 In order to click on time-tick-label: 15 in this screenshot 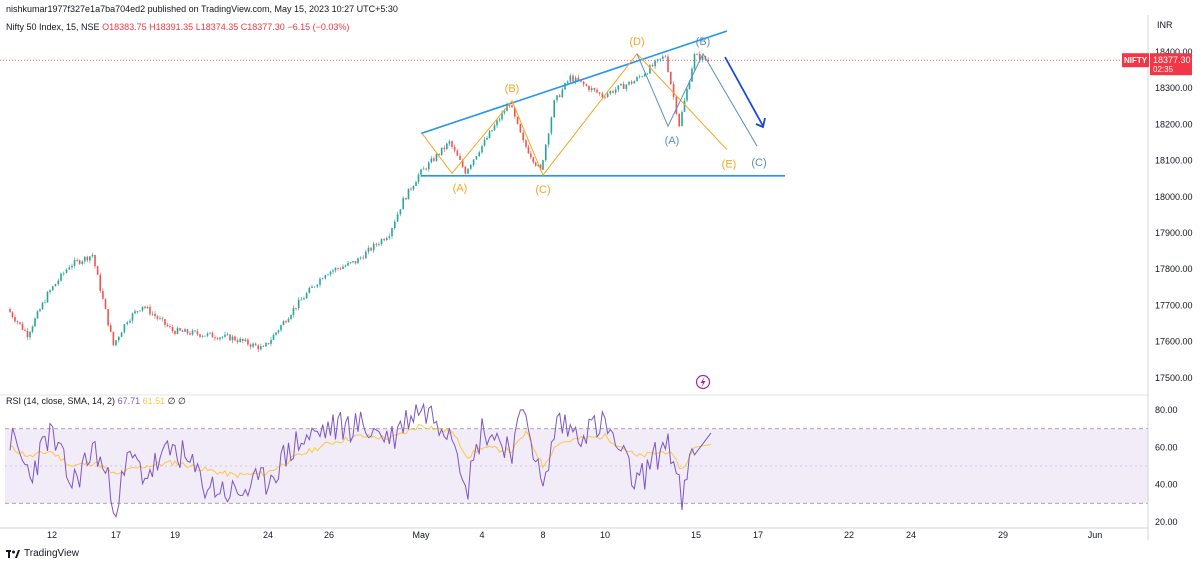, I will do `click(696, 535)`.